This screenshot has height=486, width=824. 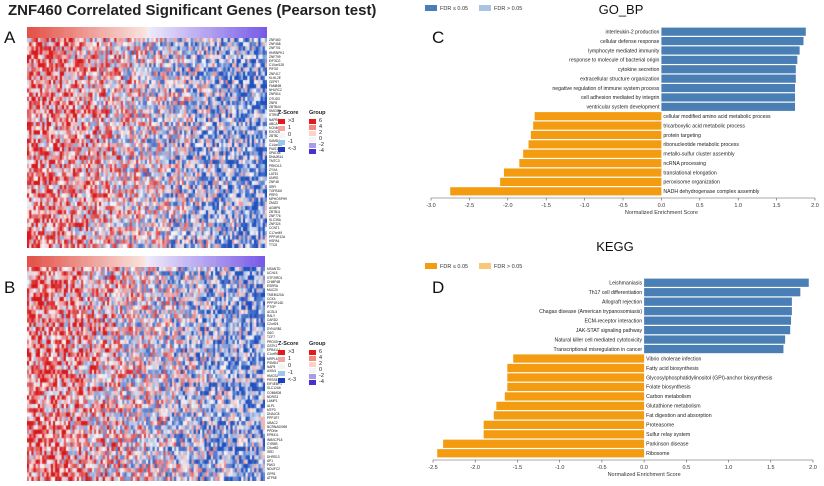 What do you see at coordinates (668, 435) in the screenshot?
I see `bar-label: Sulfur relay system` at bounding box center [668, 435].